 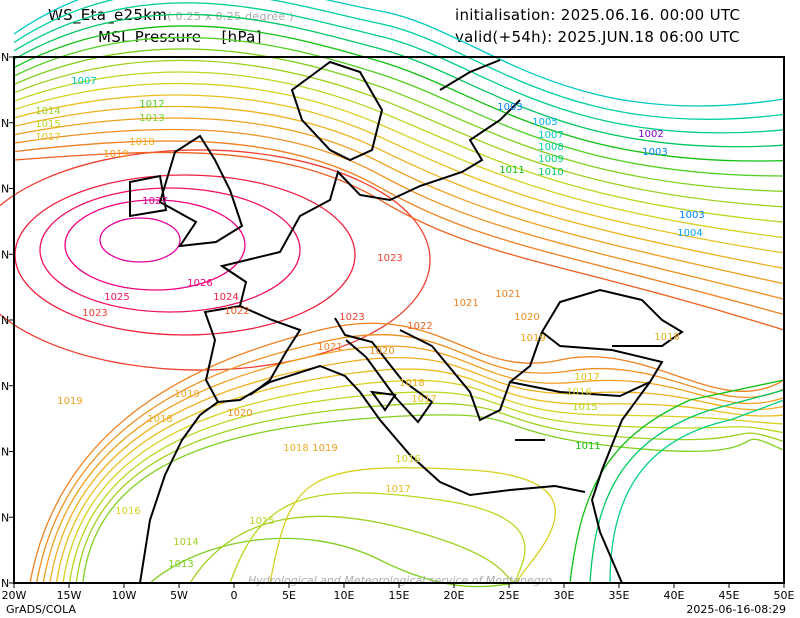 What do you see at coordinates (124, 595) in the screenshot?
I see `lon-tick-label: 10W` at bounding box center [124, 595].